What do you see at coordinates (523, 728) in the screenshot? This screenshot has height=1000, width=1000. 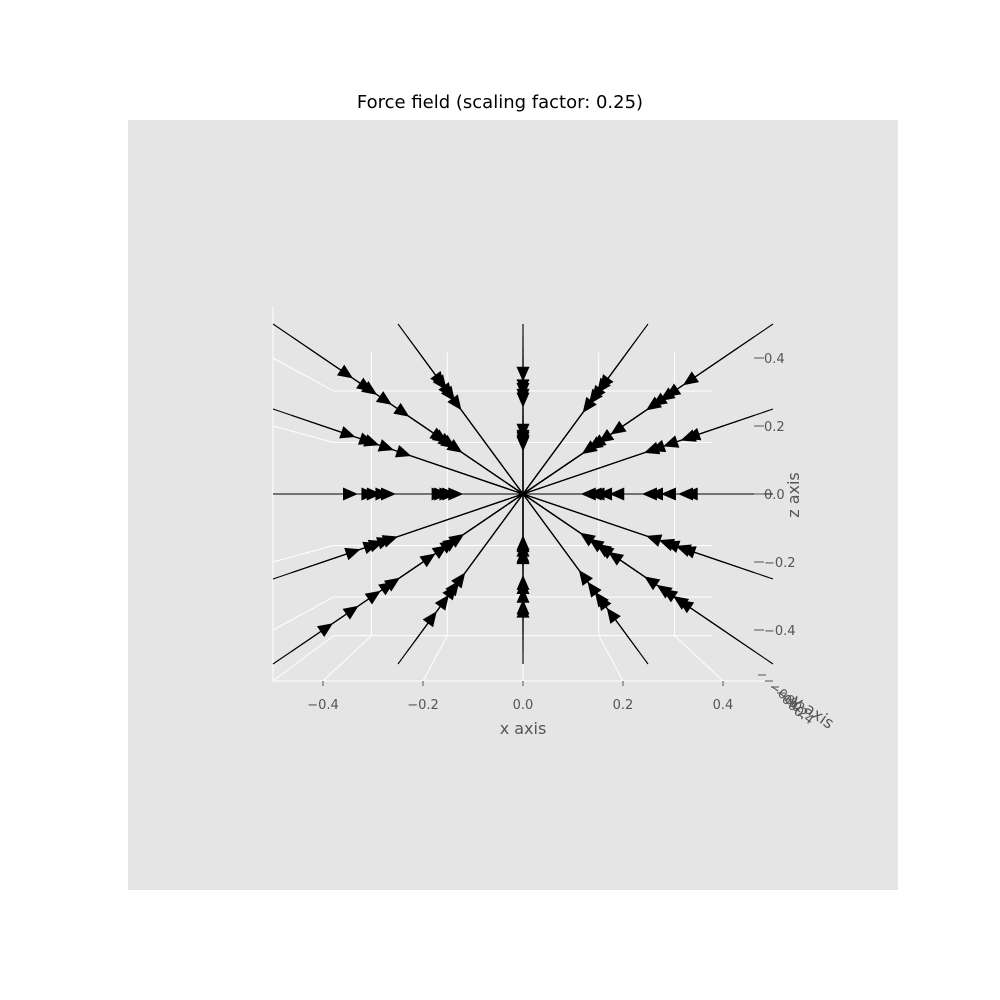 I see `x-axis-label: x axis` at bounding box center [523, 728].